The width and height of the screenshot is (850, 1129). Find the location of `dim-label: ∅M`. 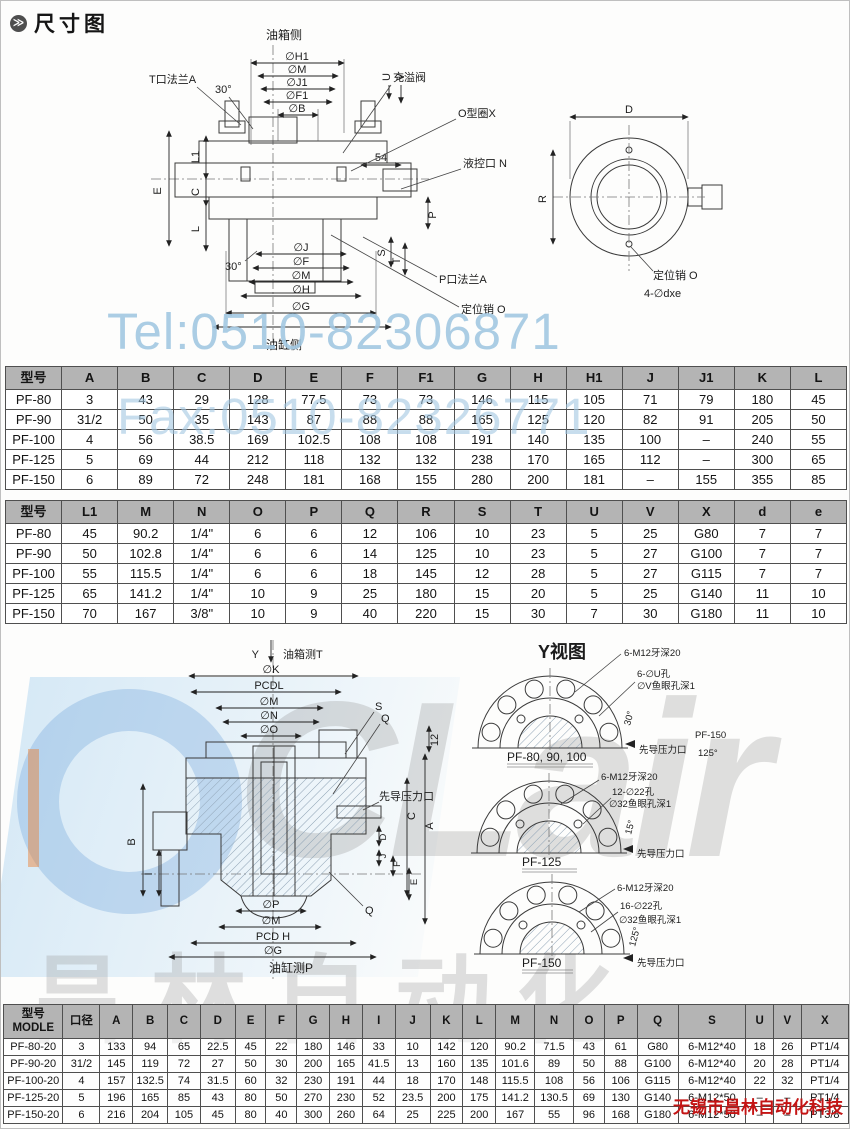

dim-label: ∅M is located at coordinates (297, 70).